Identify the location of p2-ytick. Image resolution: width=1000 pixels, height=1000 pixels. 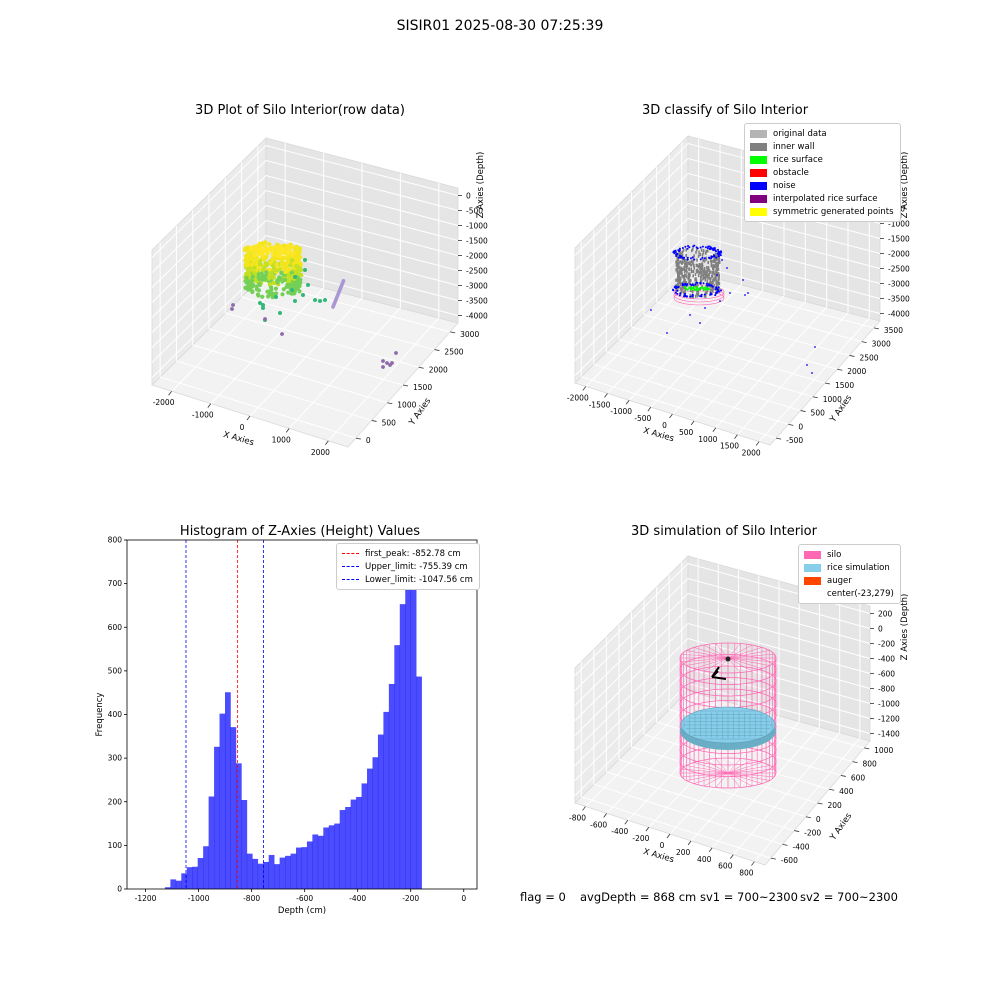
(852, 356).